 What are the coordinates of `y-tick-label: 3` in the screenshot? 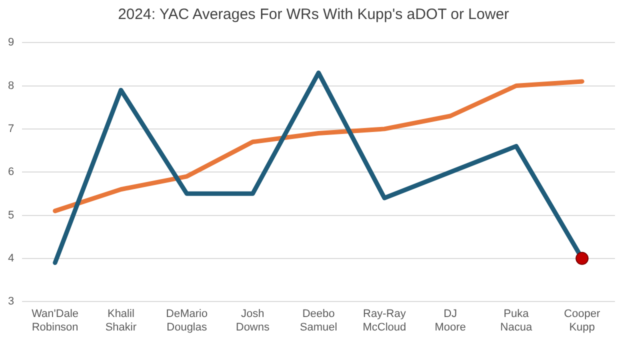 It's located at (11, 302).